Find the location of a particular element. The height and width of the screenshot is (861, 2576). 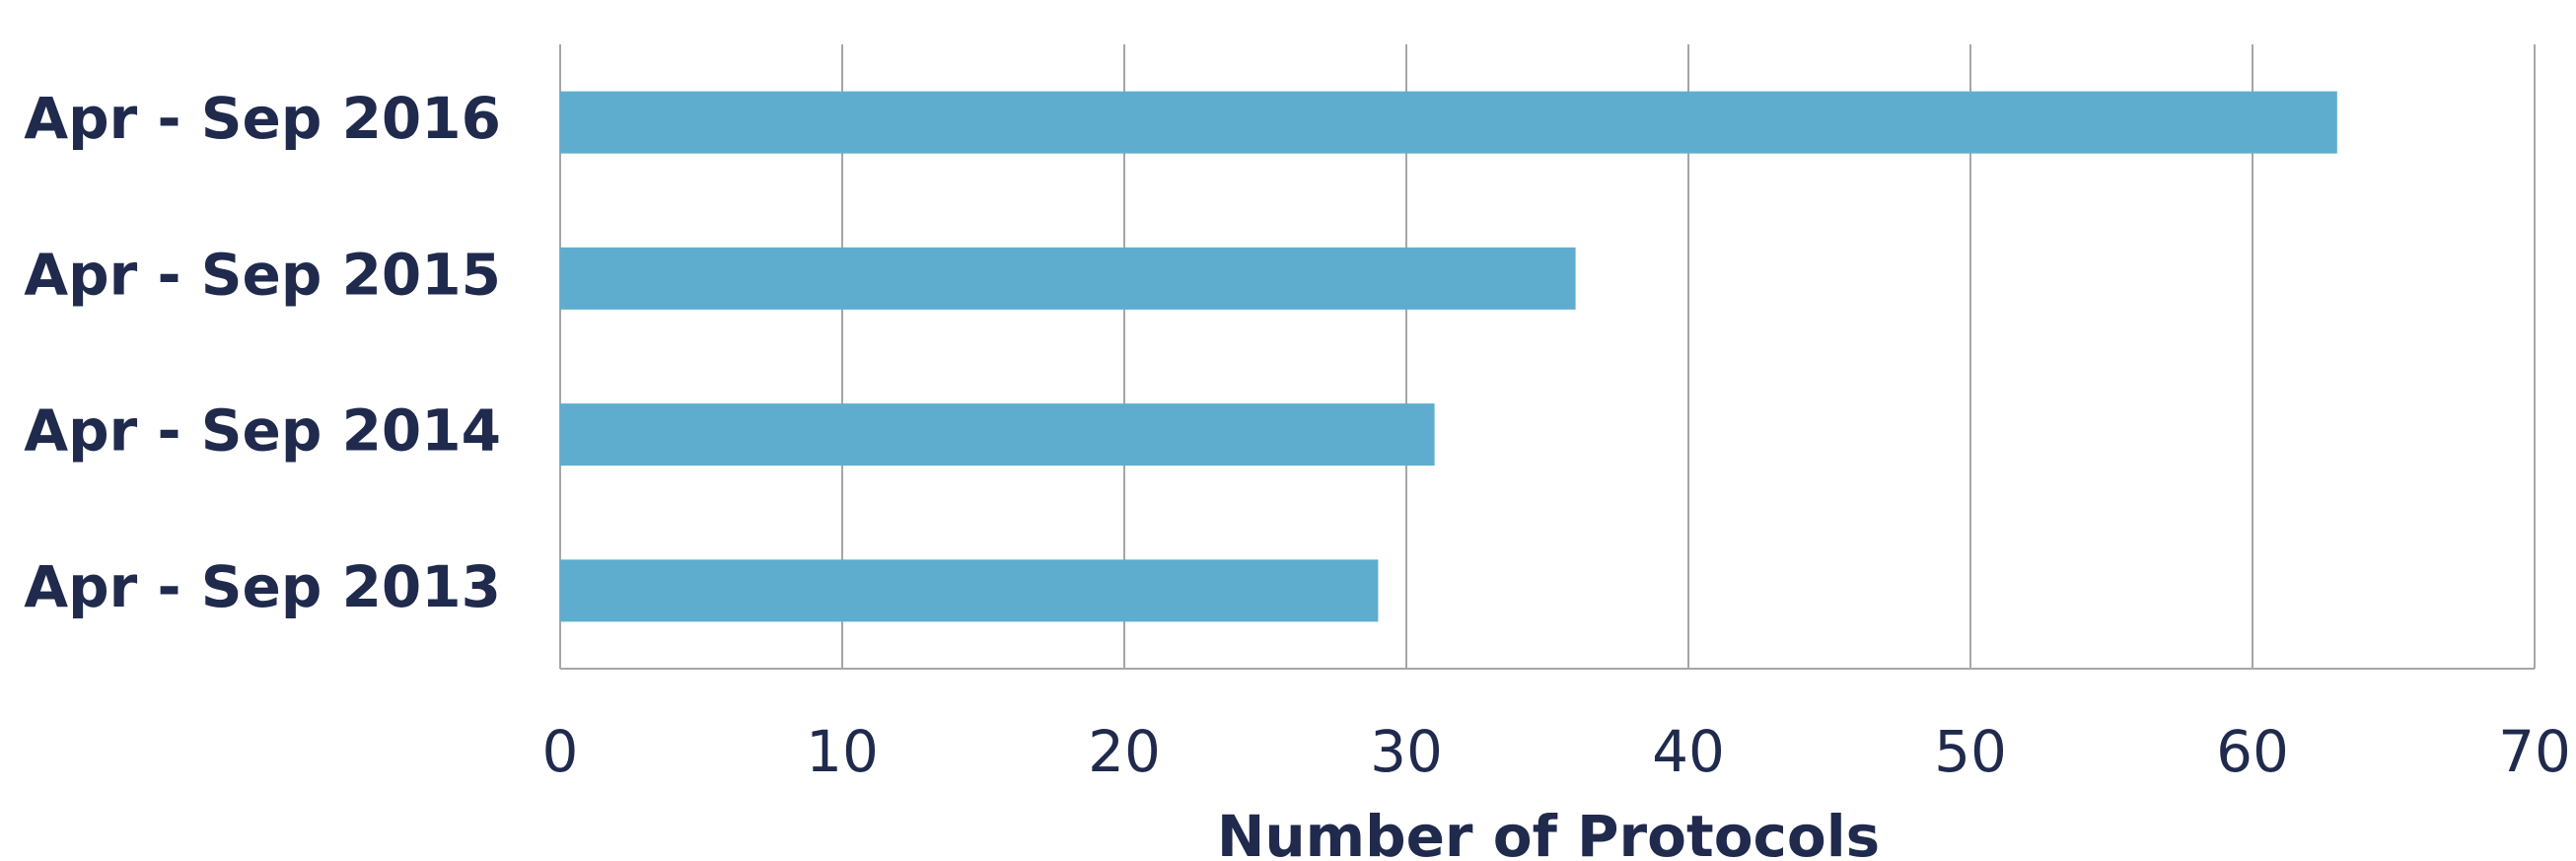

x-tick-label: 50 is located at coordinates (1970, 752).